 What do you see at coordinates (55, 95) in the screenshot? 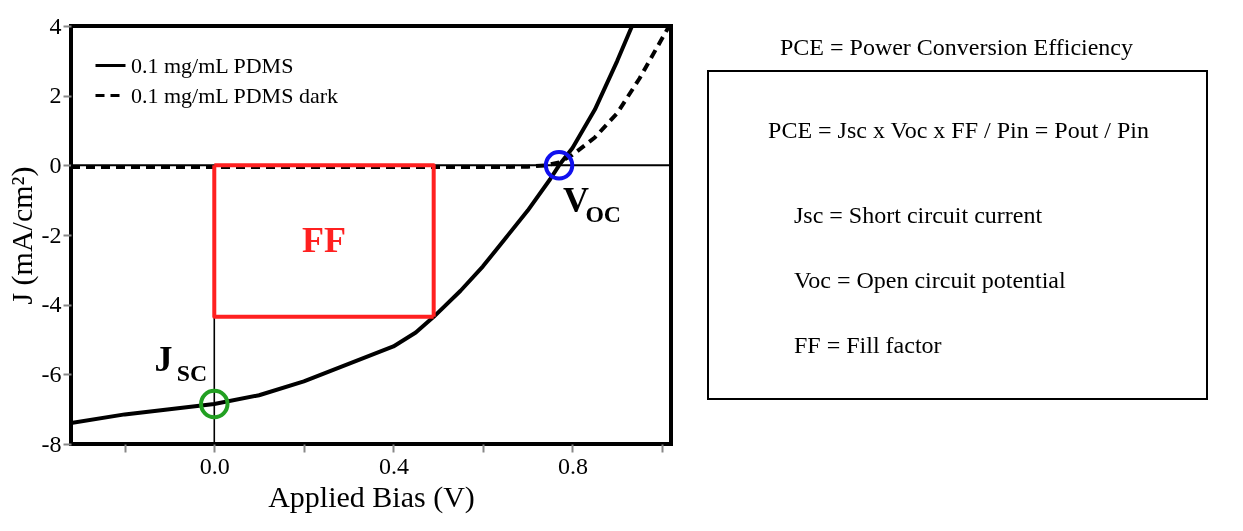
I see `y-tick-label: 2` at bounding box center [55, 95].